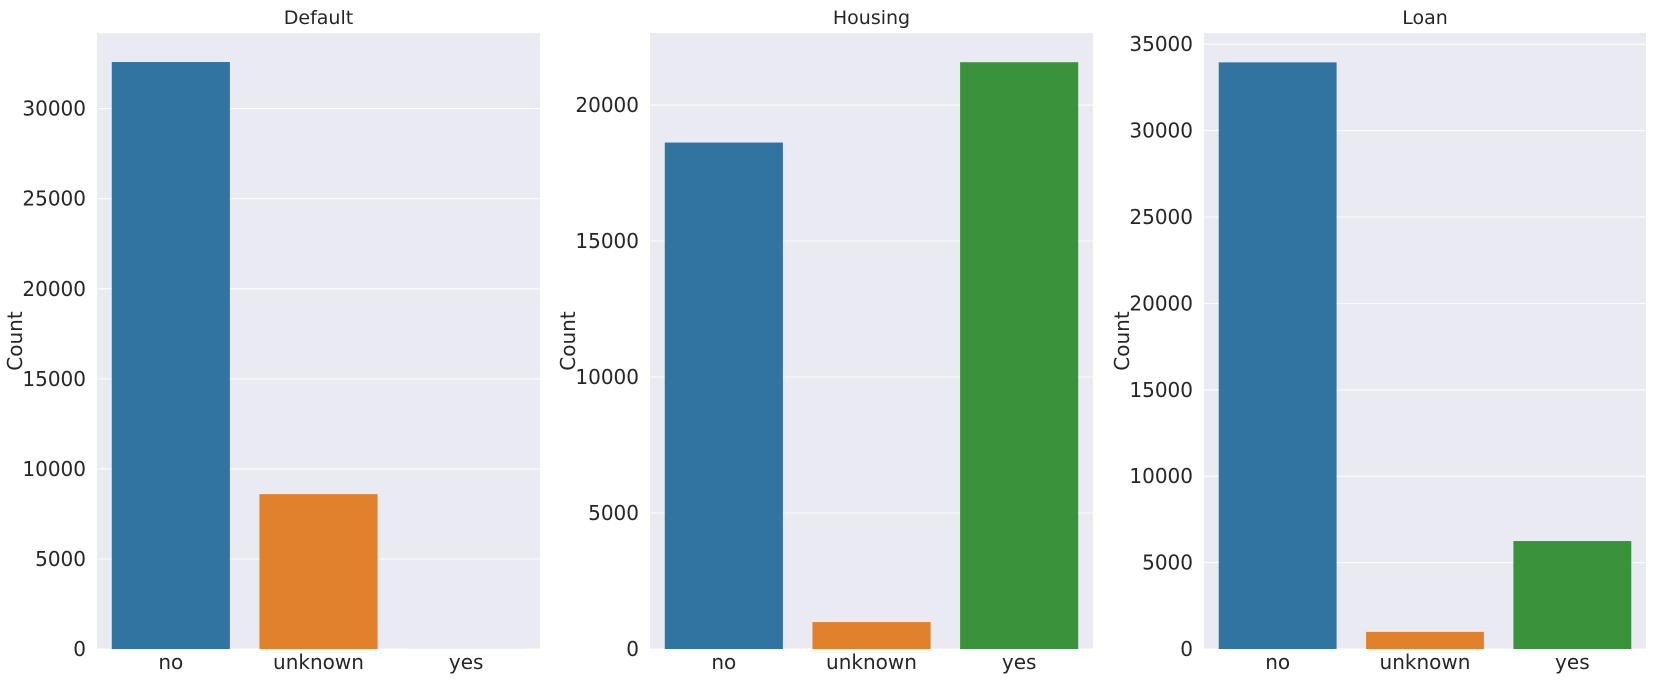 This screenshot has height=683, width=1657. I want to click on housing-y-tick-label: 15000, so click(607, 241).